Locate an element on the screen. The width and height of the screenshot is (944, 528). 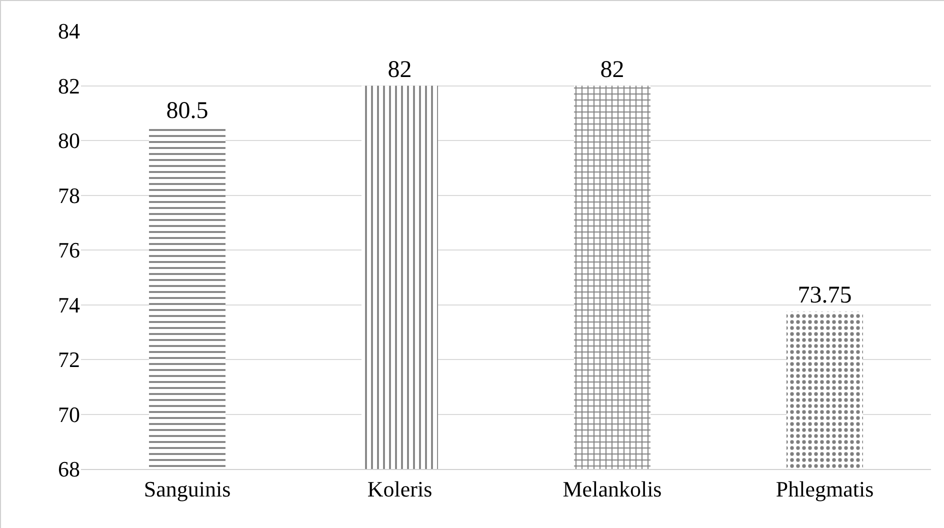
x-tick-label: Phlegmatis is located at coordinates (825, 489).